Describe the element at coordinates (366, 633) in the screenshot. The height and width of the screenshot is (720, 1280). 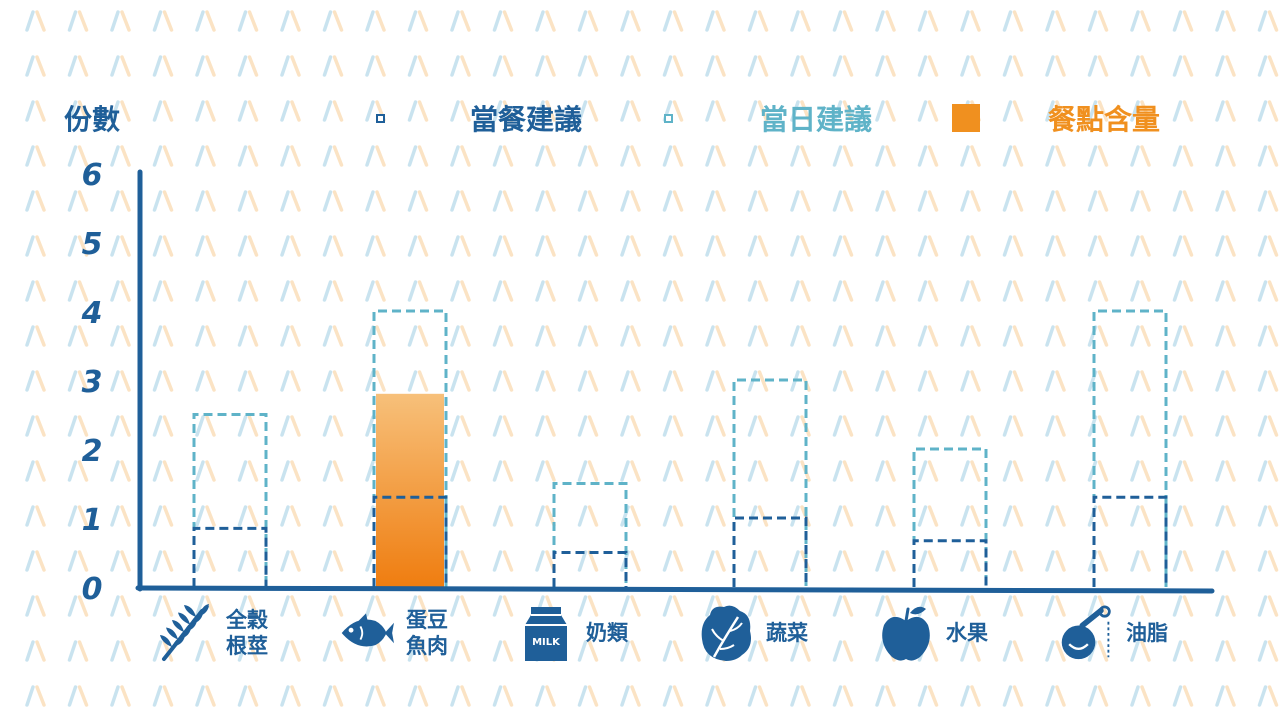
I see `fish-icon` at that location.